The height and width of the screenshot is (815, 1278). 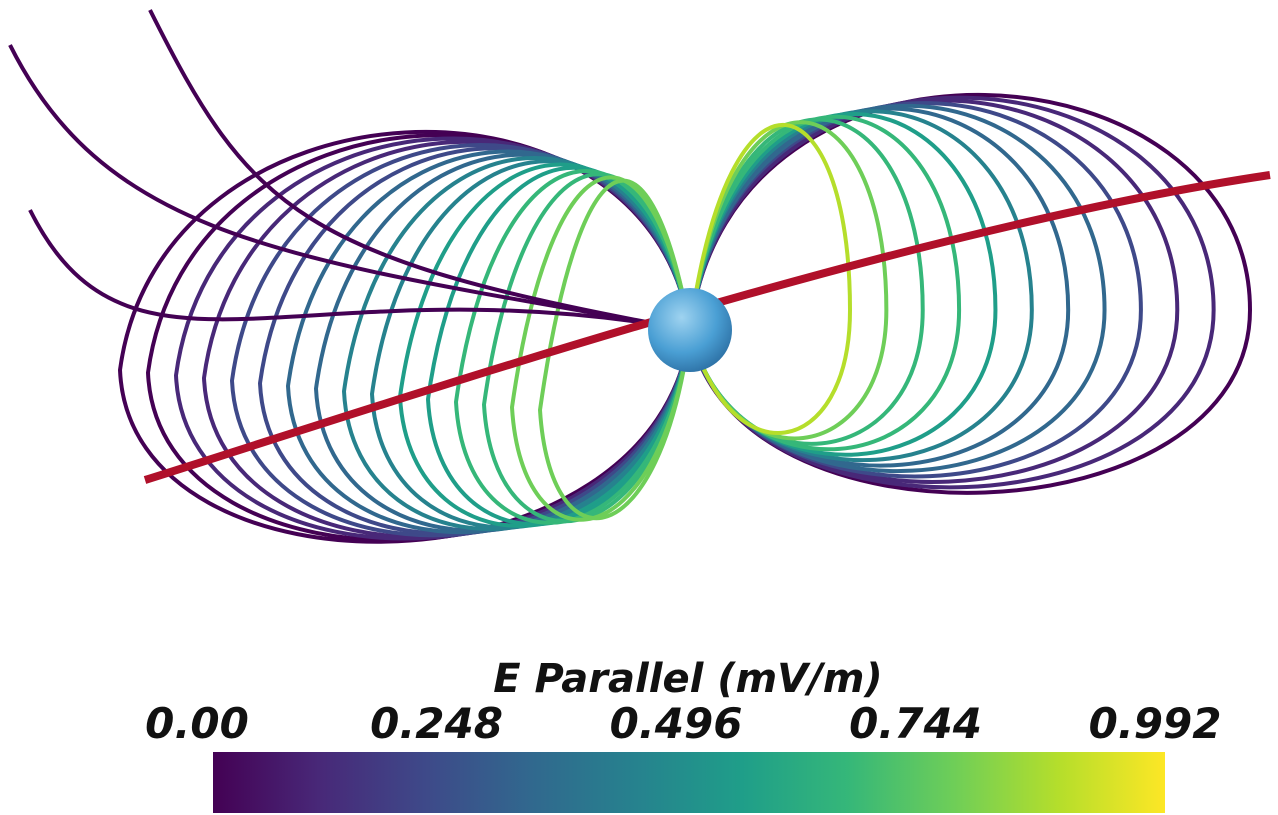 I want to click on colorbar, so click(x=689, y=782).